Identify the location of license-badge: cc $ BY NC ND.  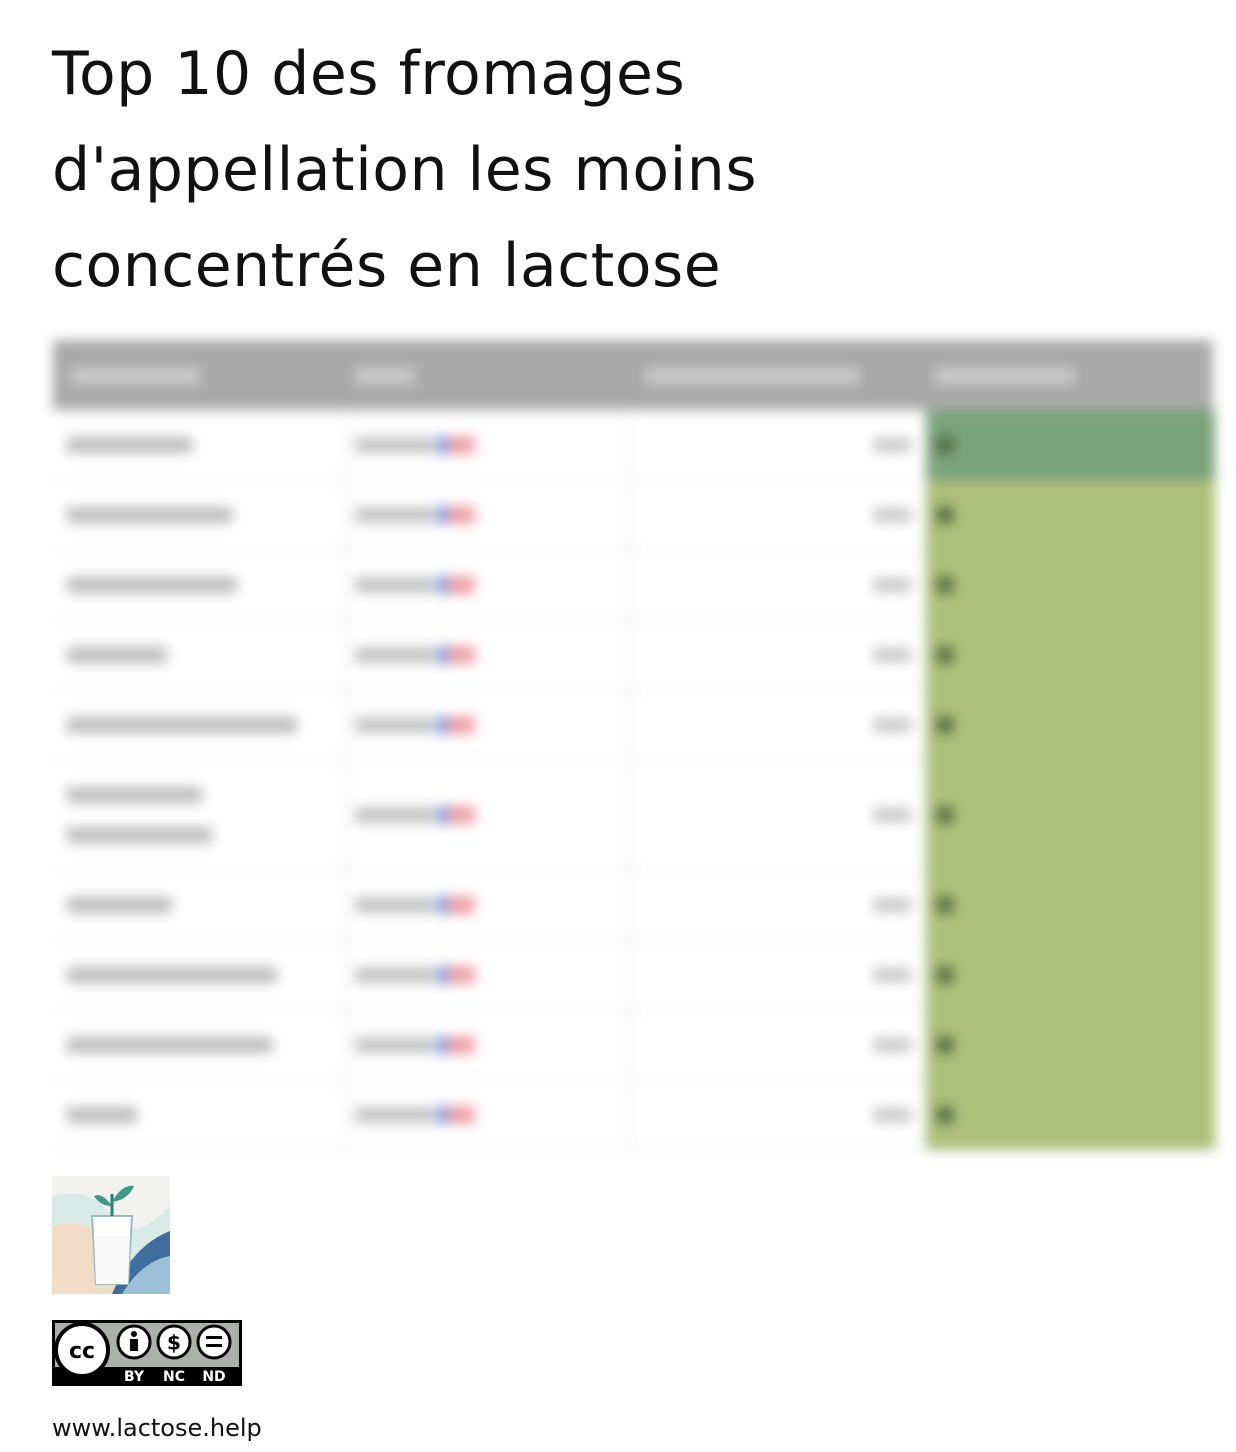
(147, 1353).